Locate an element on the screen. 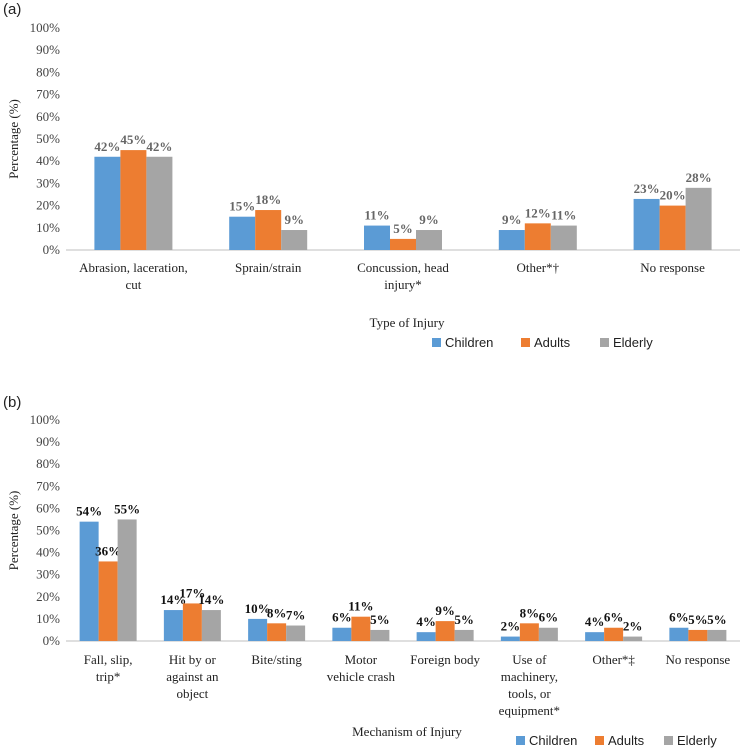 The height and width of the screenshot is (755, 750). category-label-line: Abrasion, laceration, is located at coordinates (133, 267).